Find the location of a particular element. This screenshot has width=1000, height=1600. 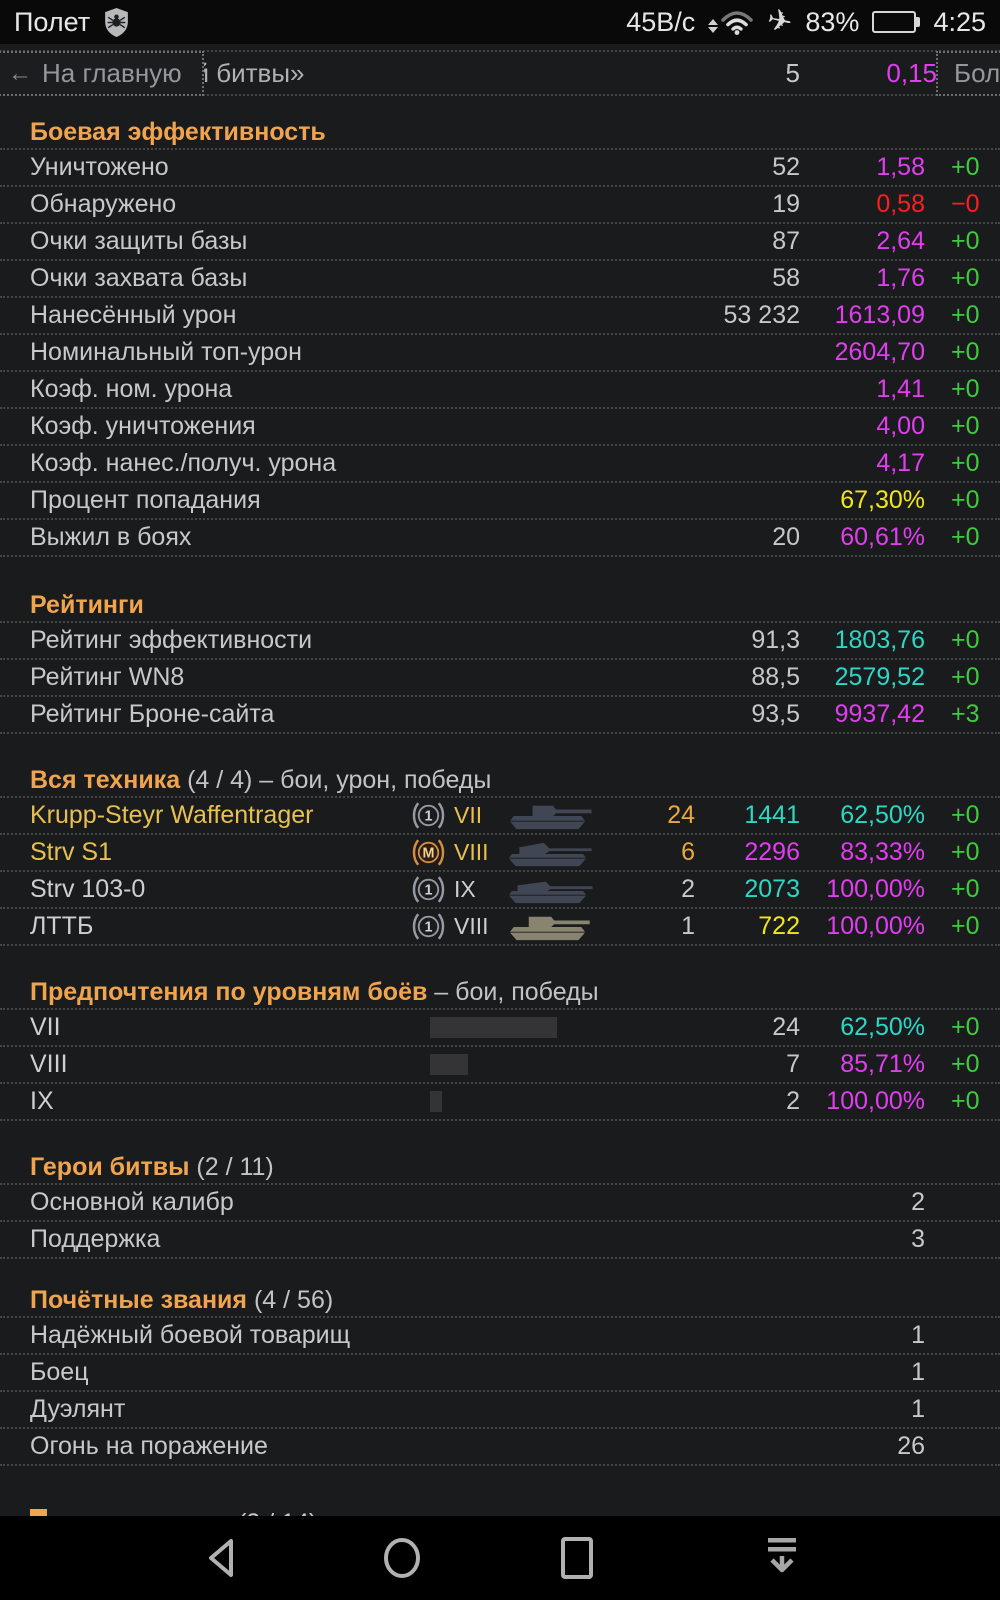

row-value: 4,00 is located at coordinates (900, 426).